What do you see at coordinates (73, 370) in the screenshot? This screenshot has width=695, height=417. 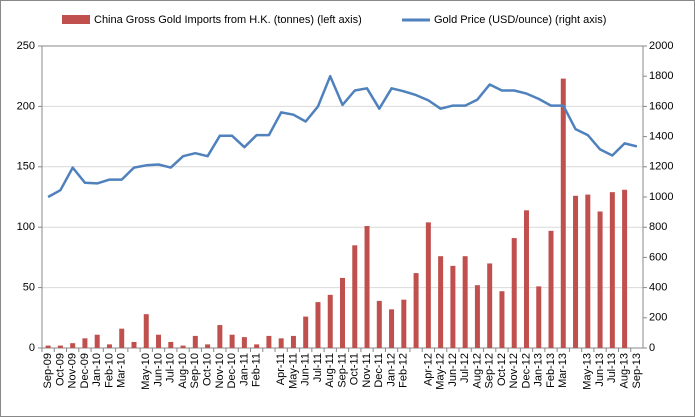 I see `x-tick-label: Nov-09` at bounding box center [73, 370].